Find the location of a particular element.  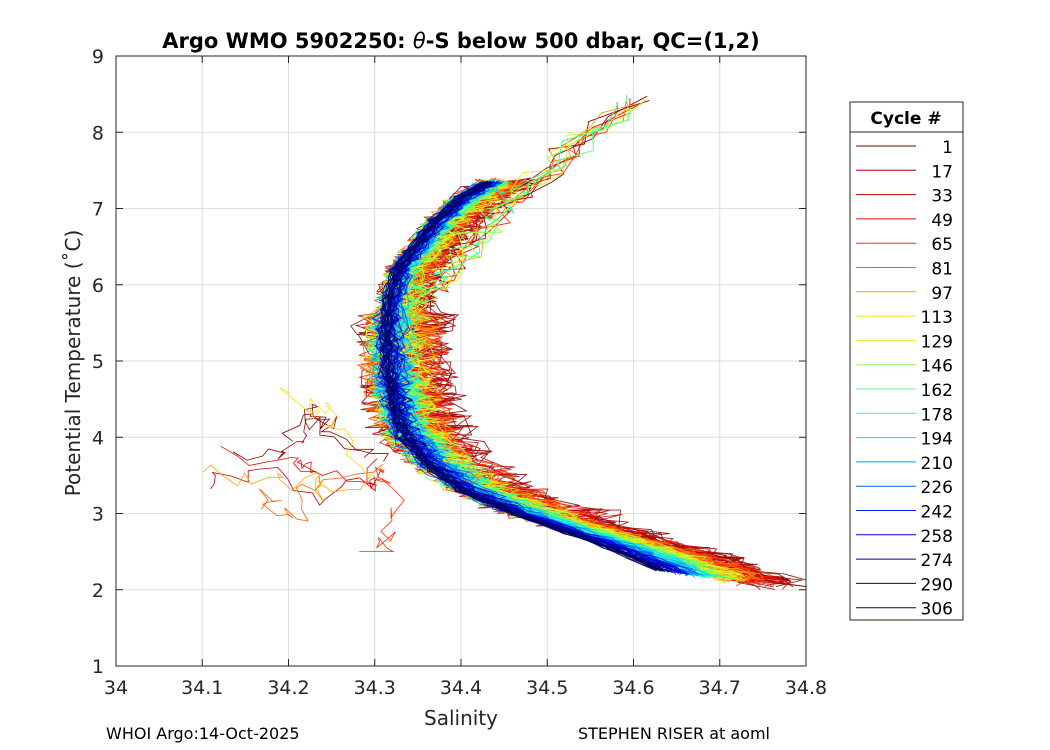

legend-label-113: 113 is located at coordinates (937, 318).